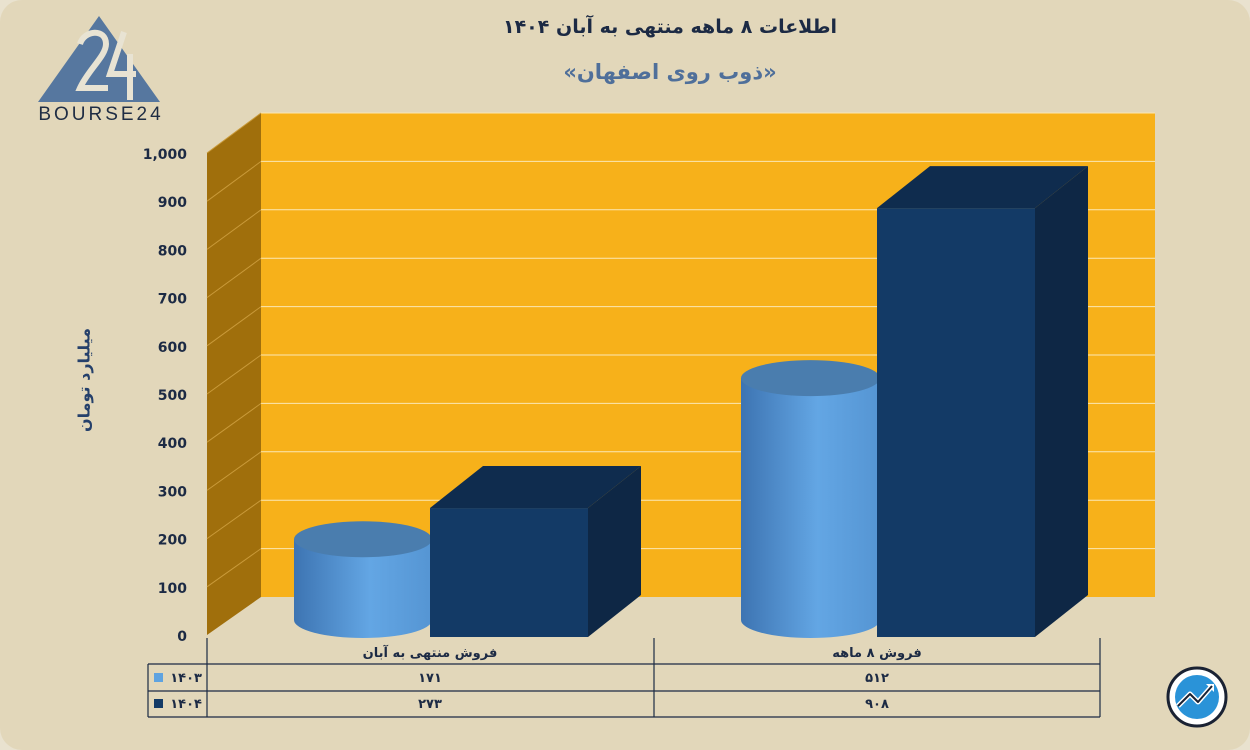 This screenshot has width=1250, height=750. Describe the element at coordinates (876, 653) in the screenshot. I see `table-category-label: فروش ۸ ماهه` at that location.